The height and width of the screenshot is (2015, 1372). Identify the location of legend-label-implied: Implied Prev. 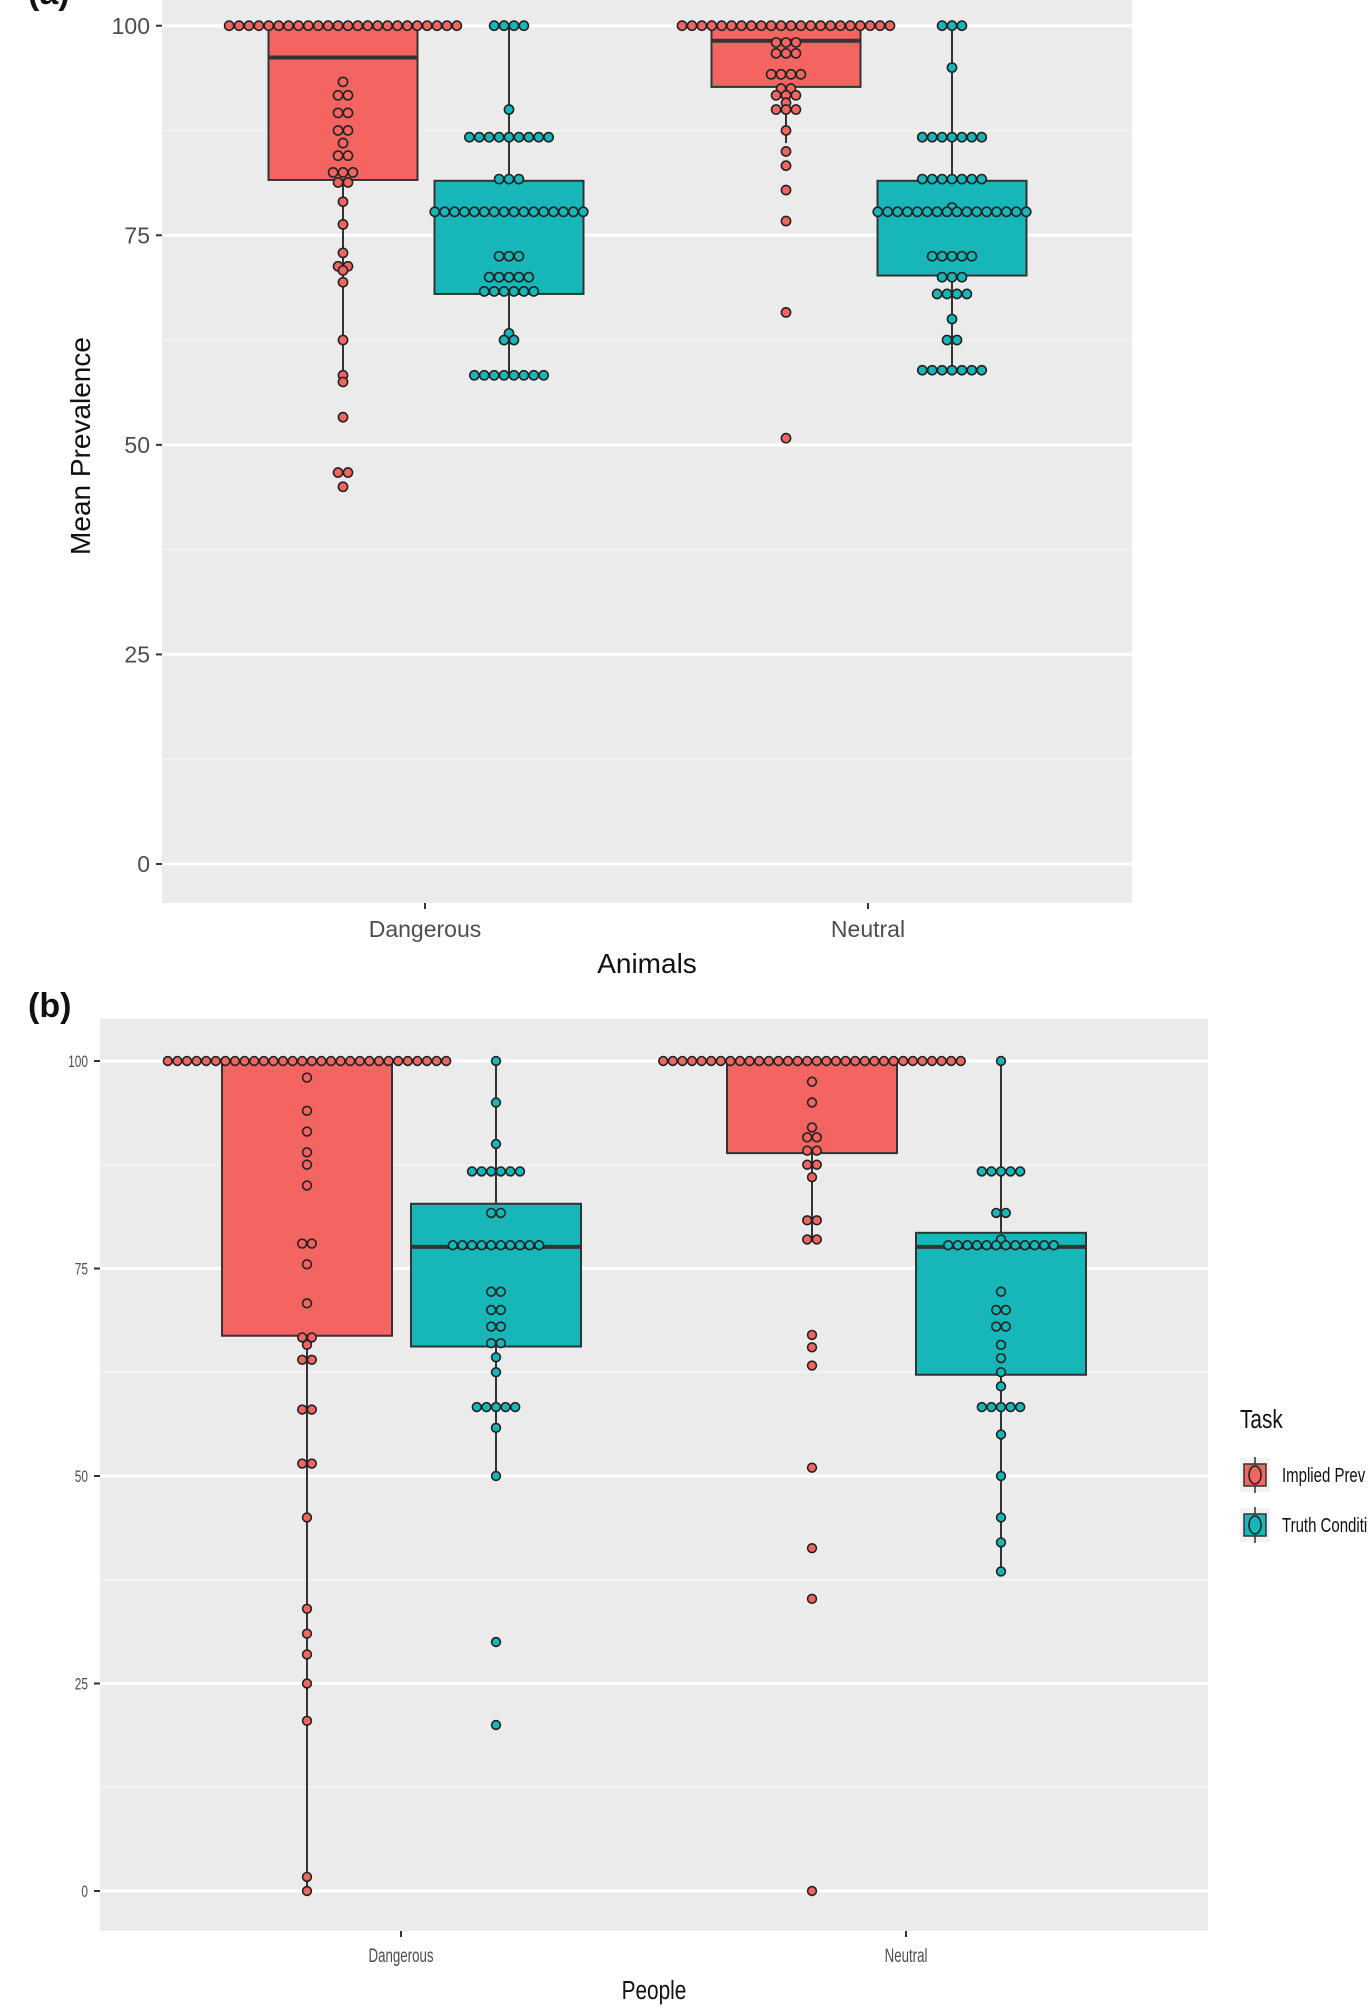
(1323, 1475).